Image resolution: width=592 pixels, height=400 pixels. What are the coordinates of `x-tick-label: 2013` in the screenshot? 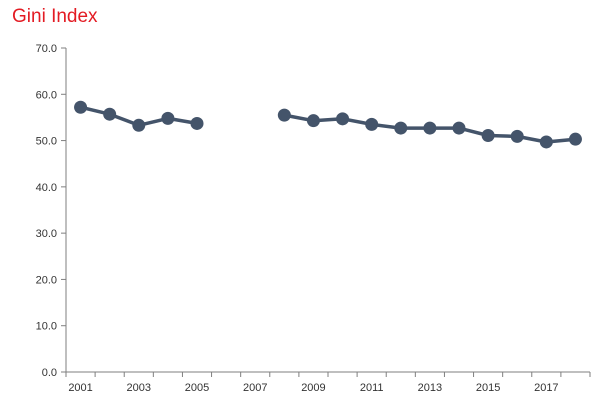 It's located at (430, 388).